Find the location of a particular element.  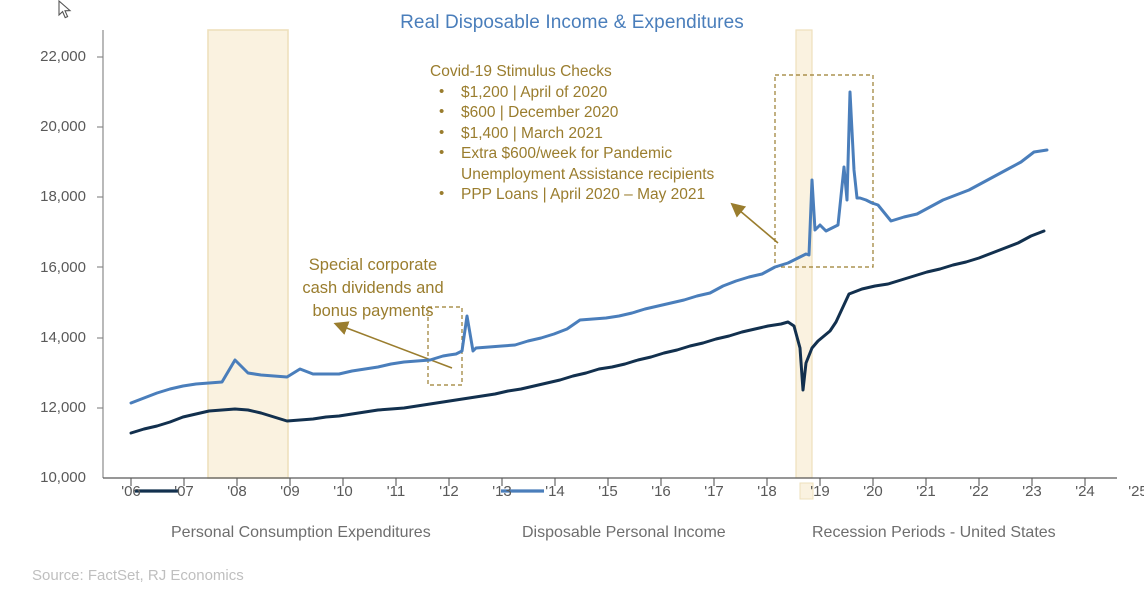

covid-bullet-3: $1,400 | March 2021 is located at coordinates (595, 134).